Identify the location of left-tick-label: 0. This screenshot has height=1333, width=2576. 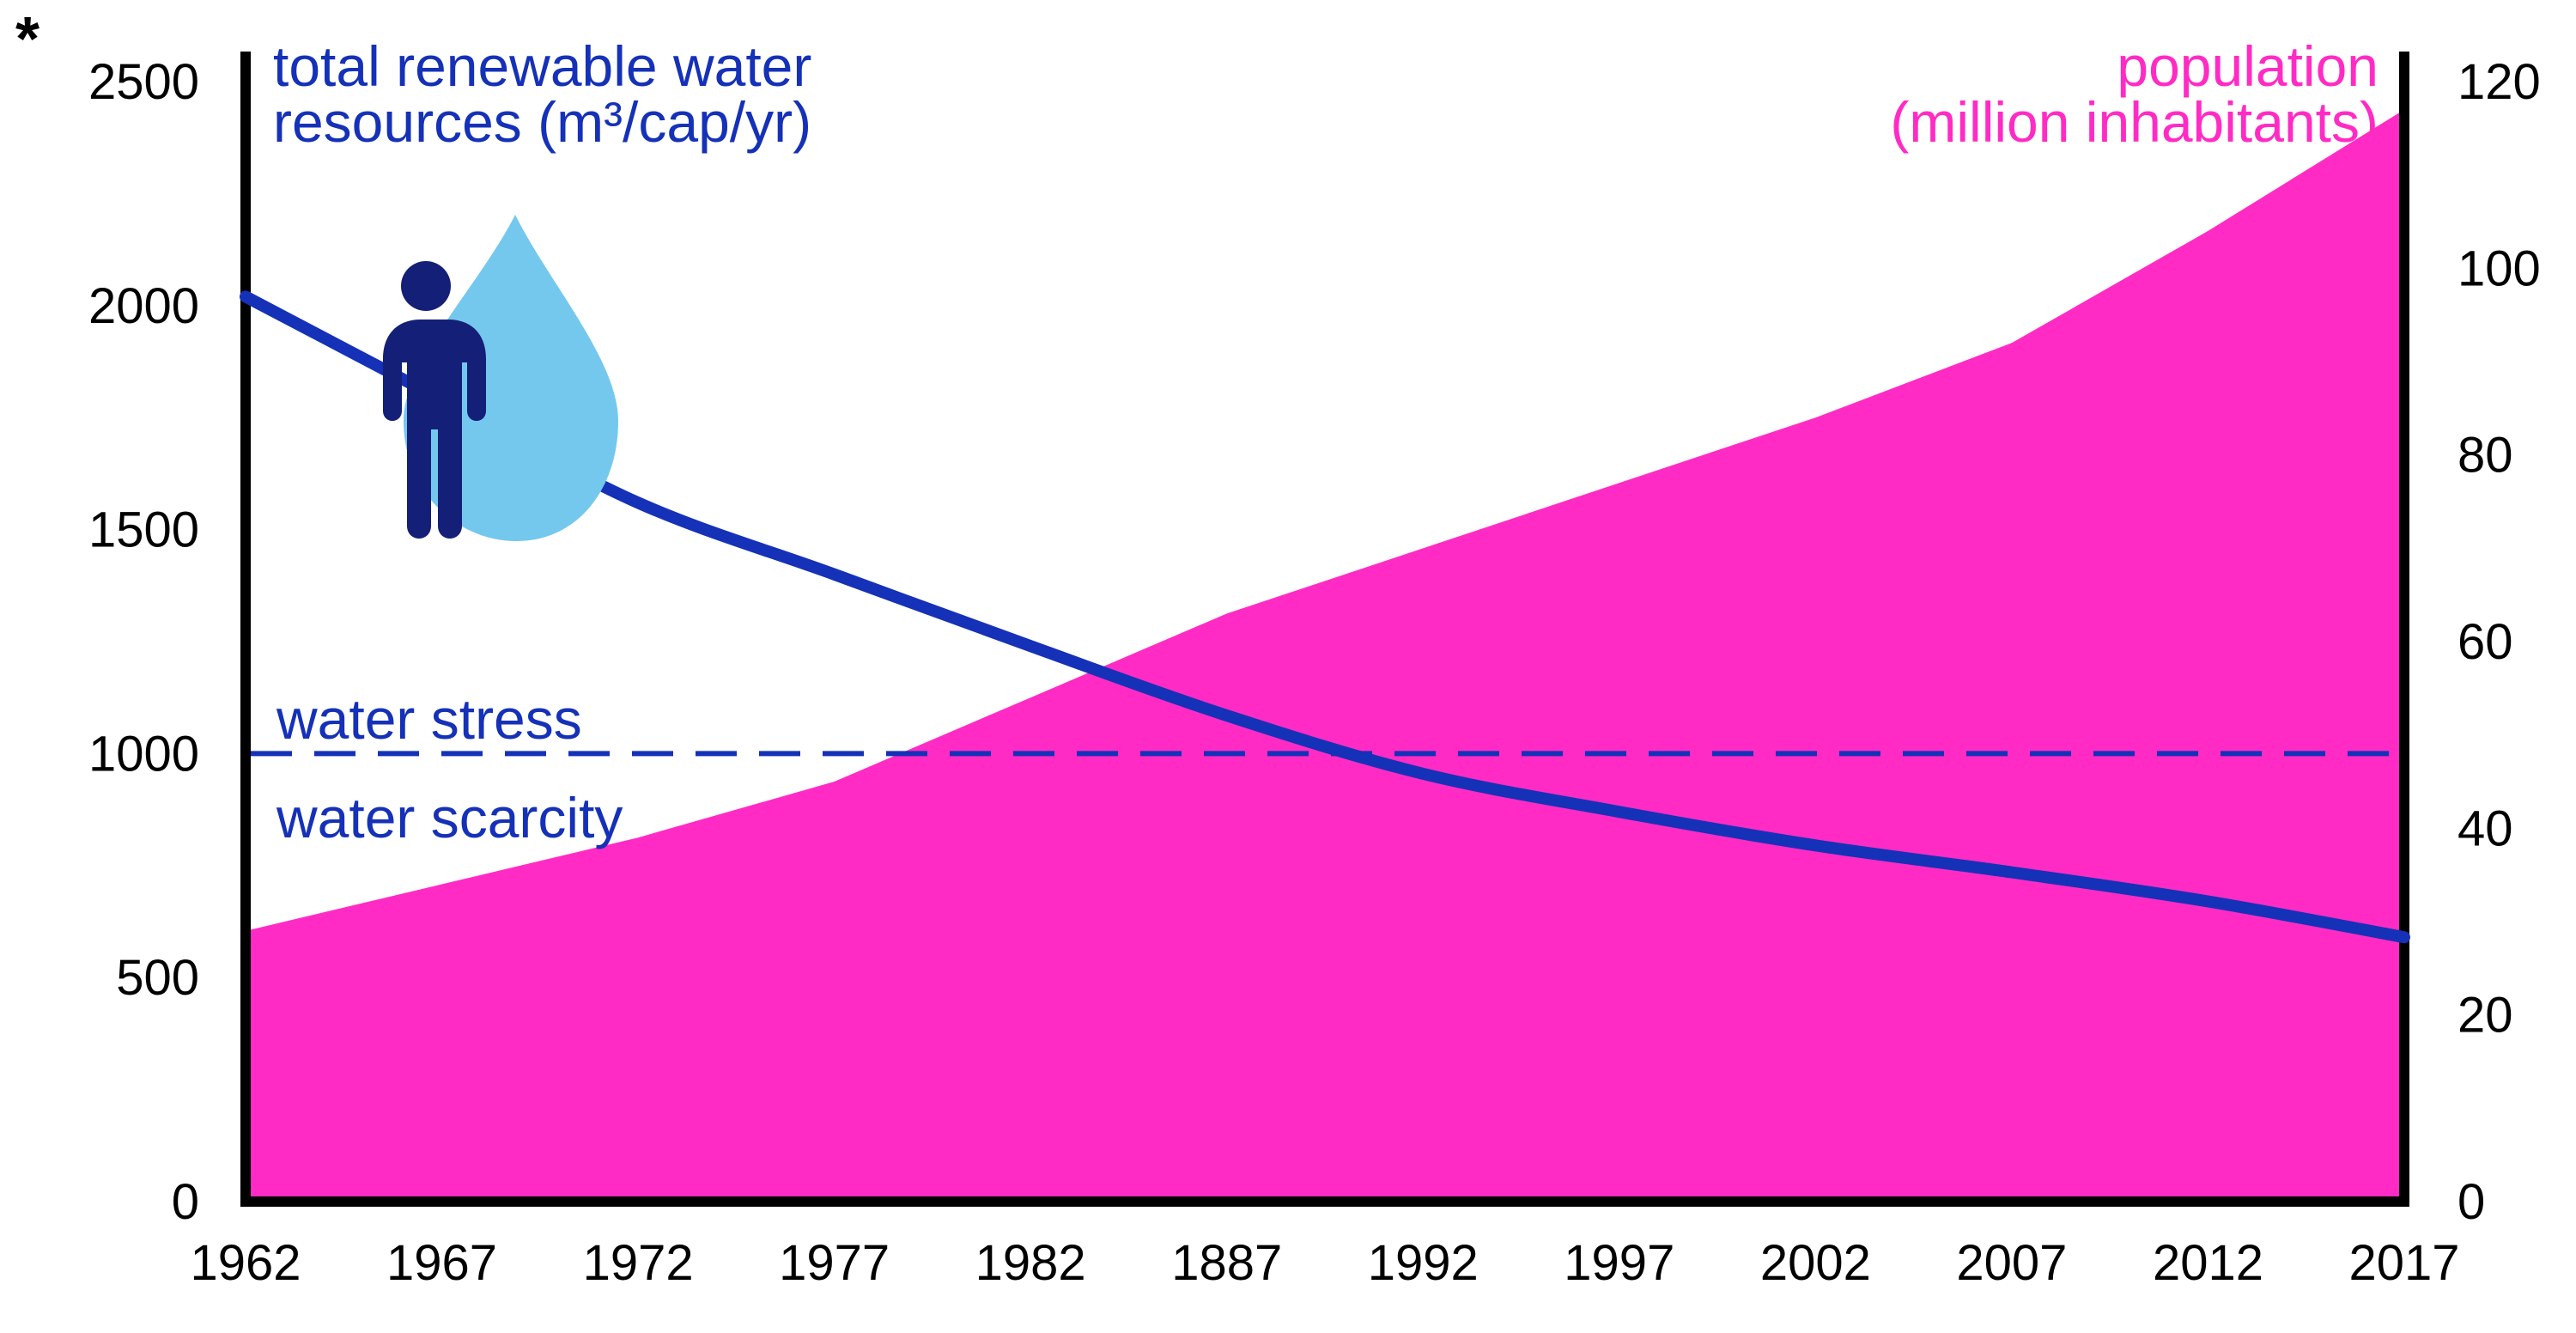
(186, 1202).